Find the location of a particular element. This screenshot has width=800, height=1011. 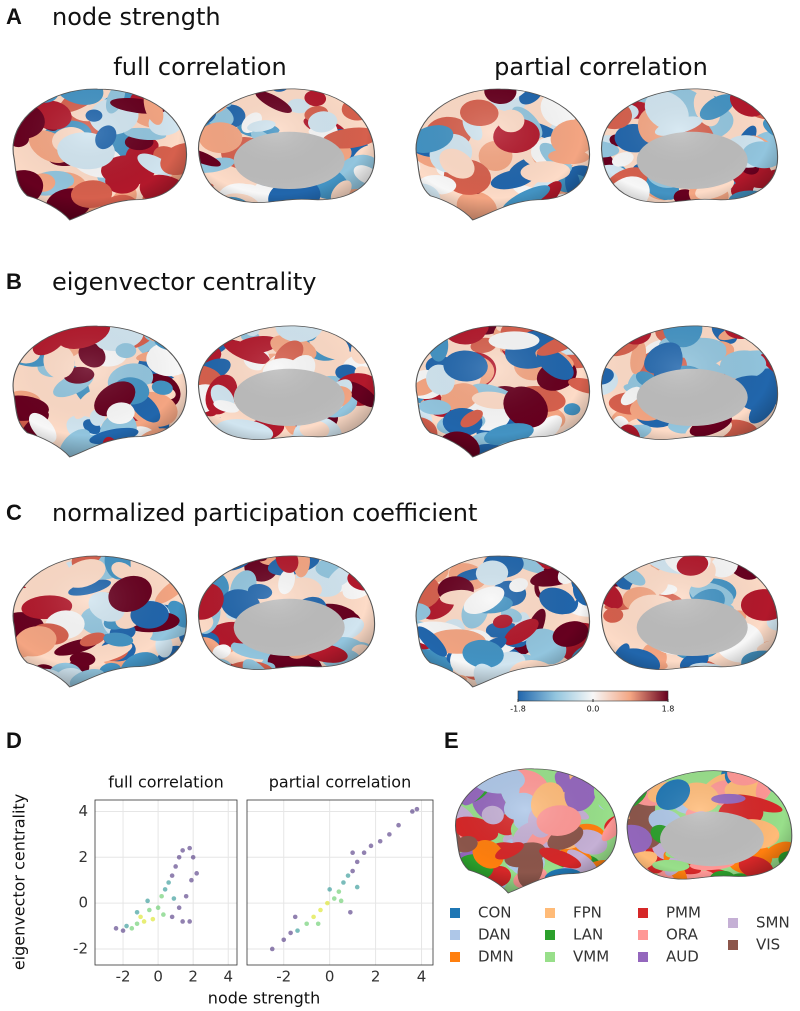

legend-label: FPN is located at coordinates (587, 913).